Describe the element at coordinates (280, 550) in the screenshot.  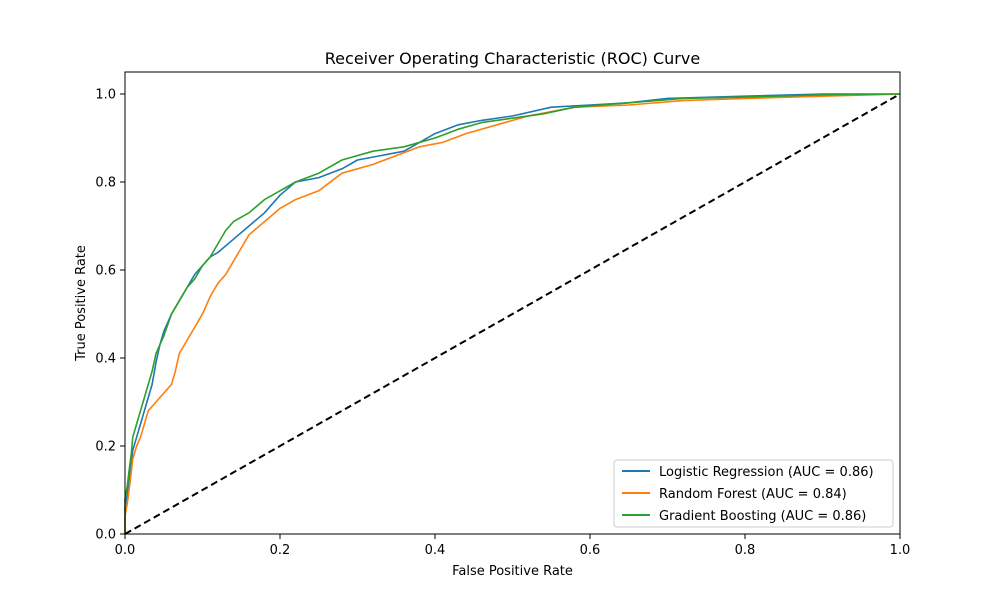
I see `x-tick-label: 0.2` at that location.